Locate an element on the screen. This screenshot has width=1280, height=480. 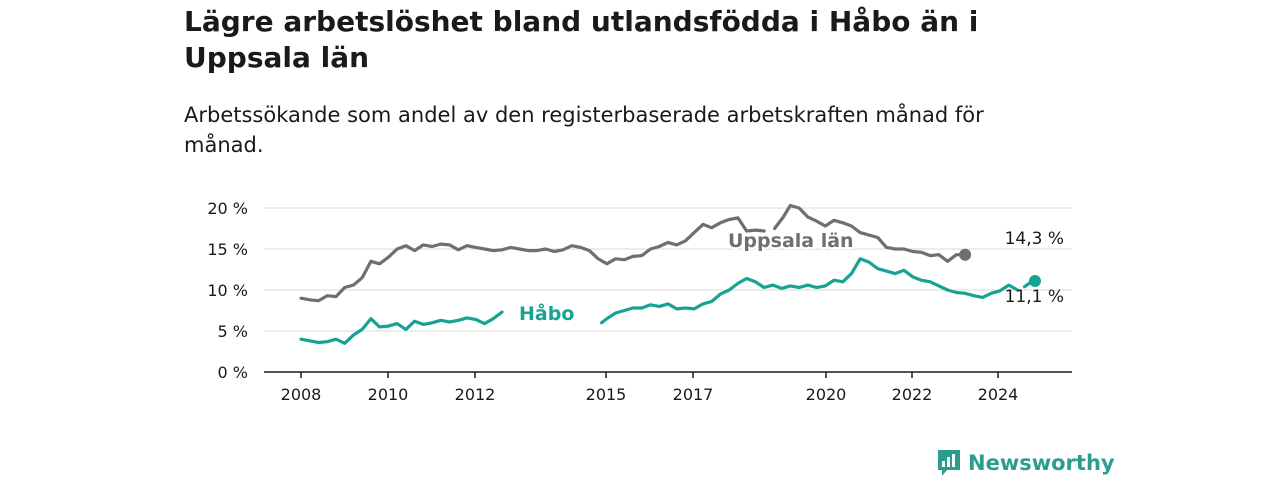
brand-name: Newsworthy is located at coordinates (1041, 463).